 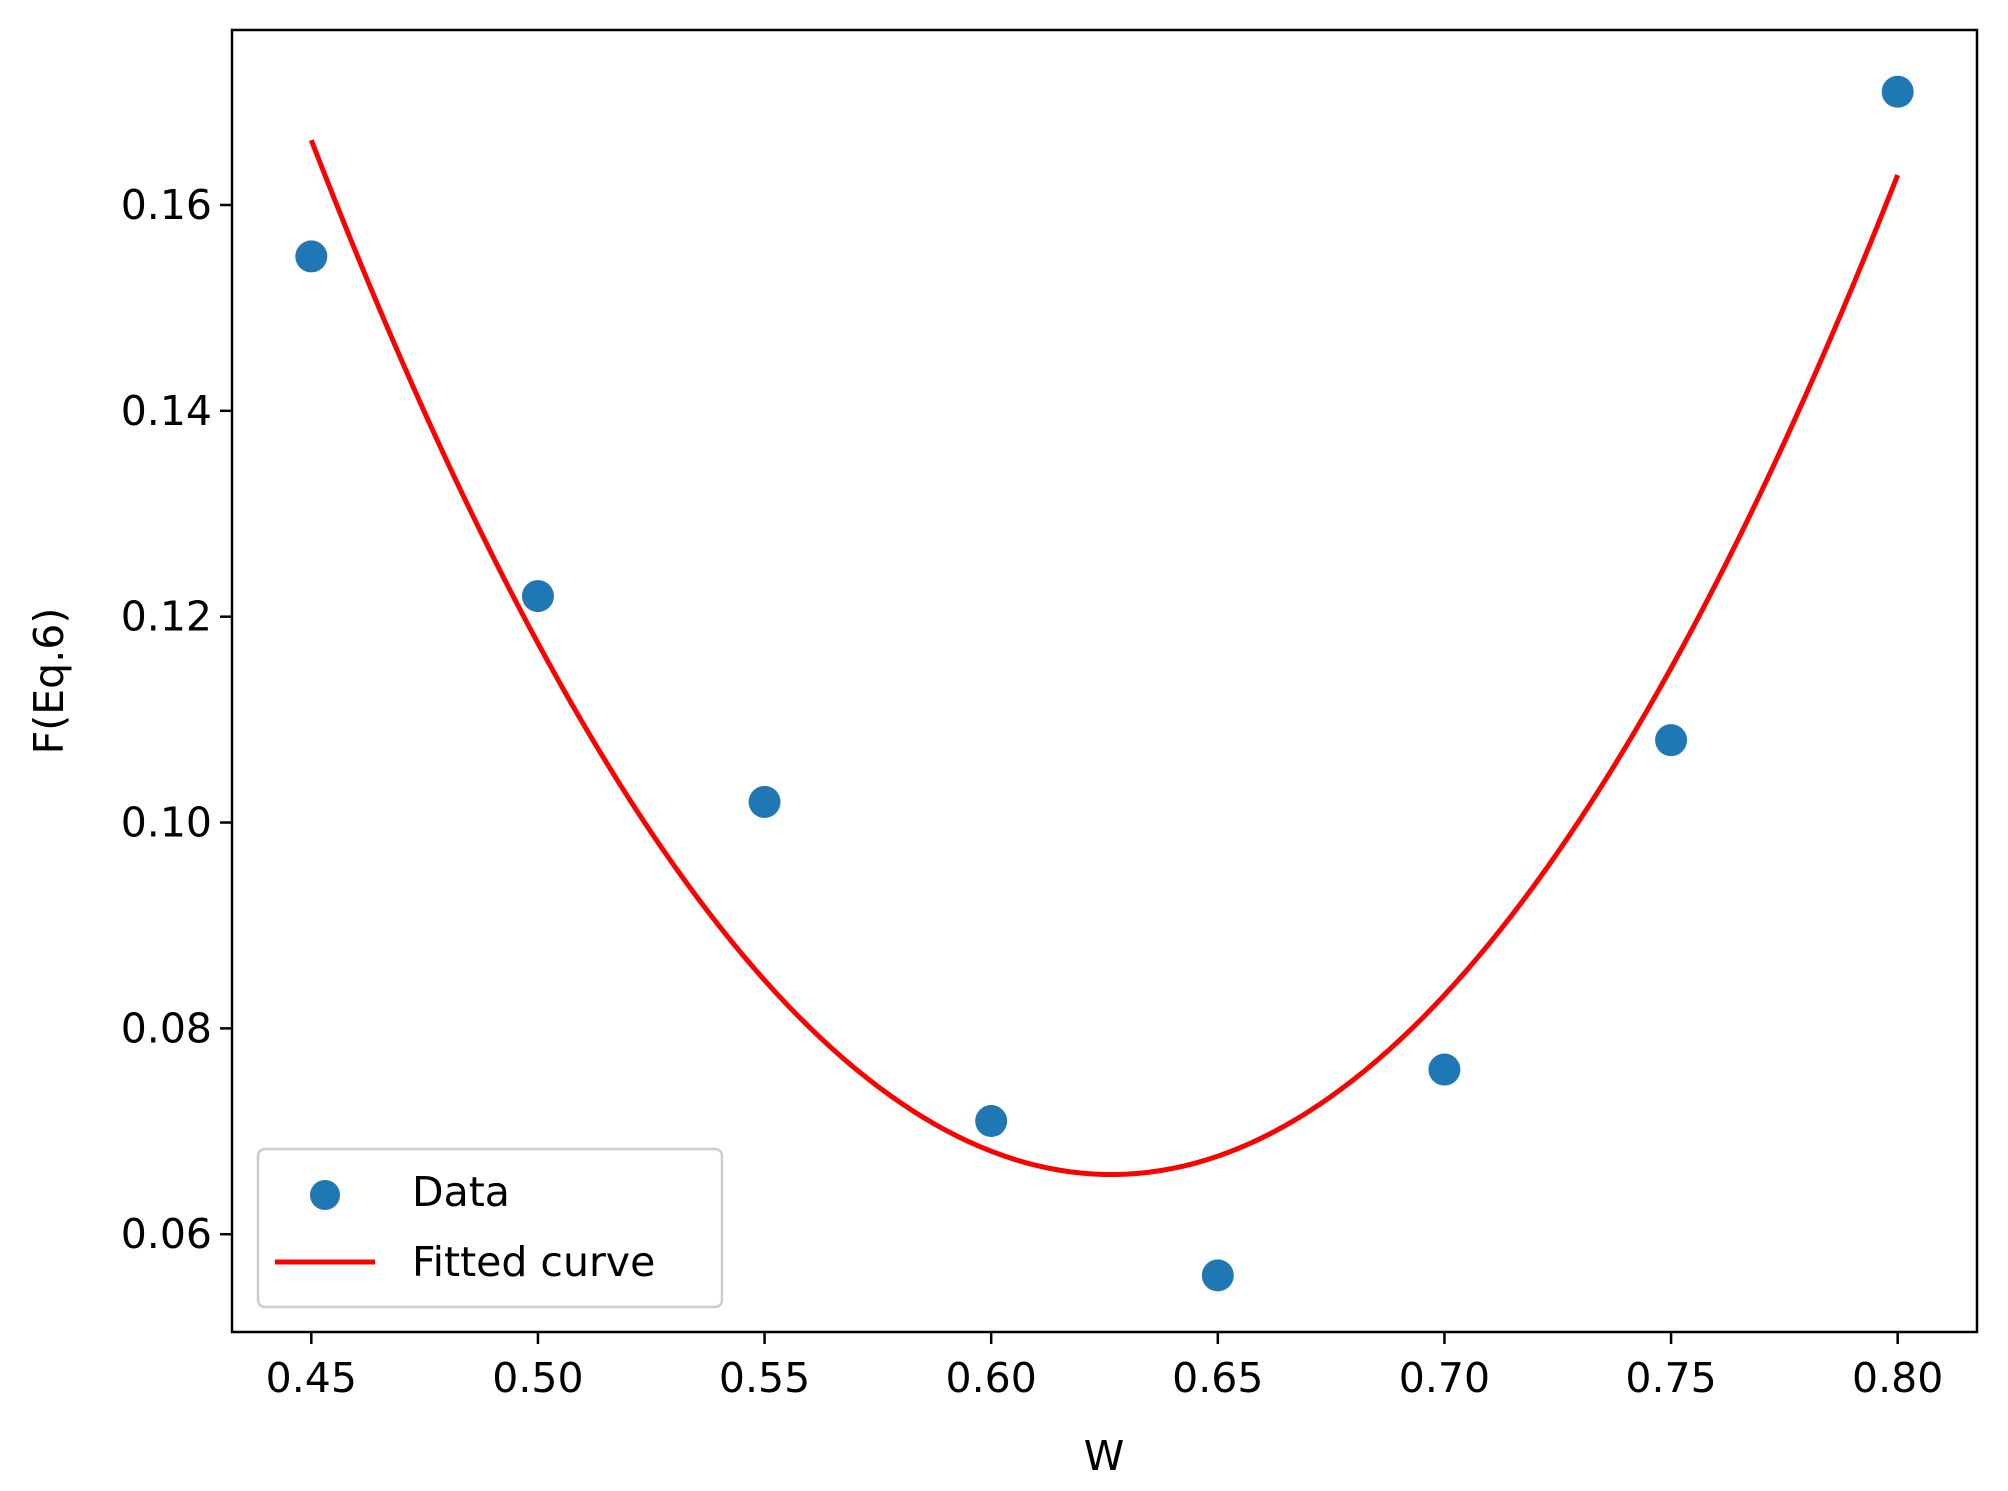 I want to click on y-tick-label: 0.16, so click(x=166, y=205).